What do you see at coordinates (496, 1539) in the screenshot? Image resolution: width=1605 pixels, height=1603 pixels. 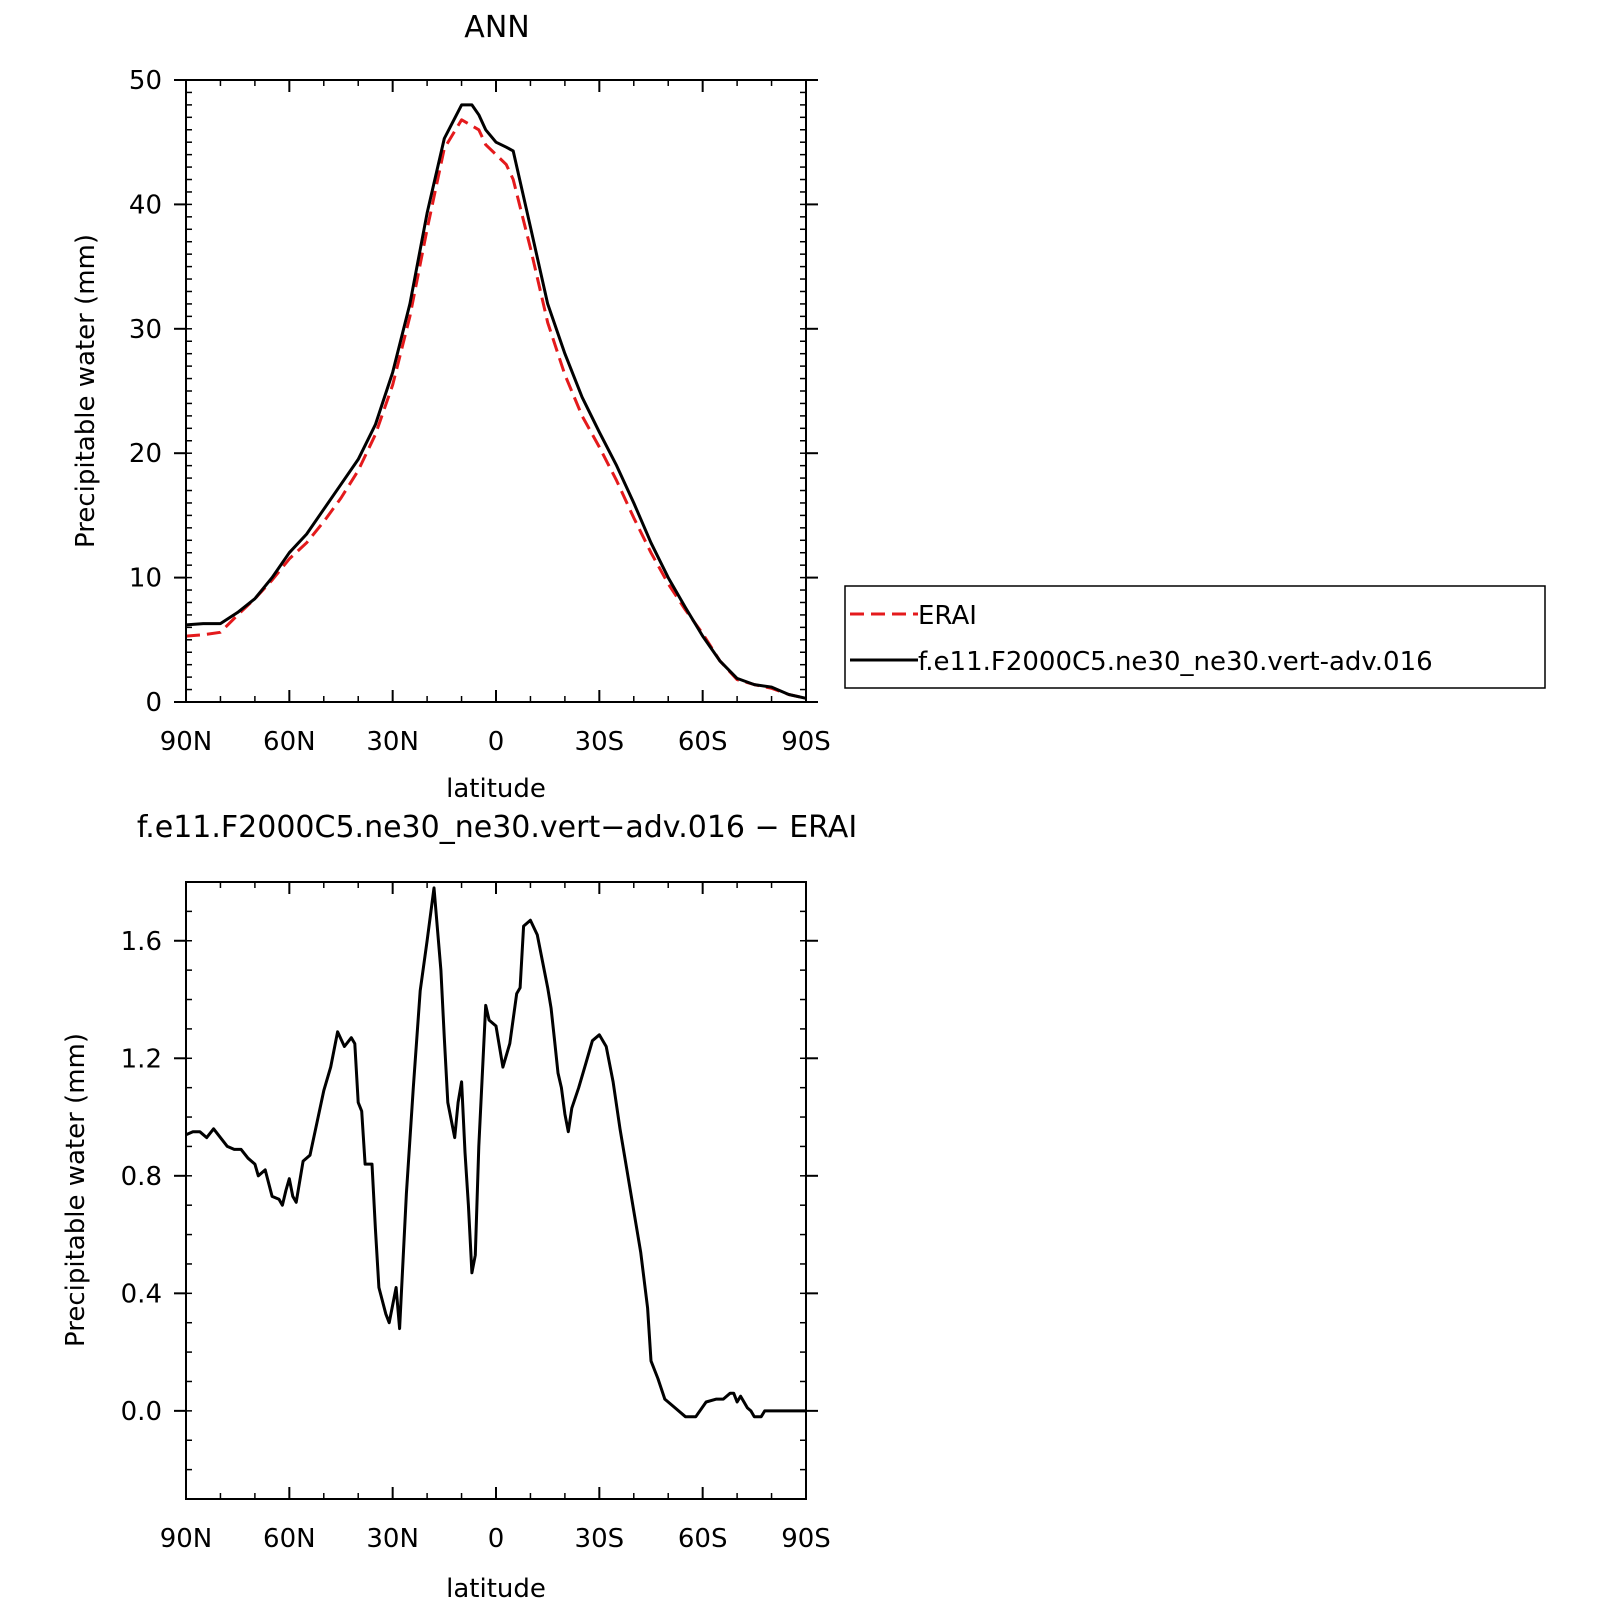 I see `bottom-x-tick-label: 0` at bounding box center [496, 1539].